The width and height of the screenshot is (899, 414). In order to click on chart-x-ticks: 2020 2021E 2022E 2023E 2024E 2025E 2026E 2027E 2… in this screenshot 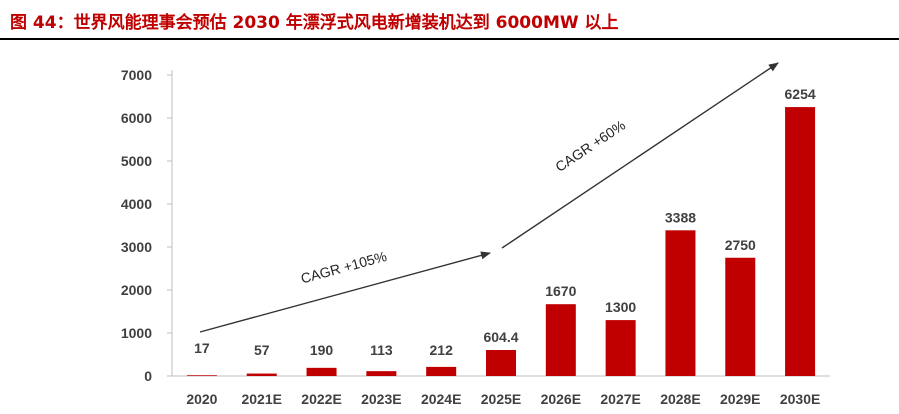, I will do `click(503, 399)`.